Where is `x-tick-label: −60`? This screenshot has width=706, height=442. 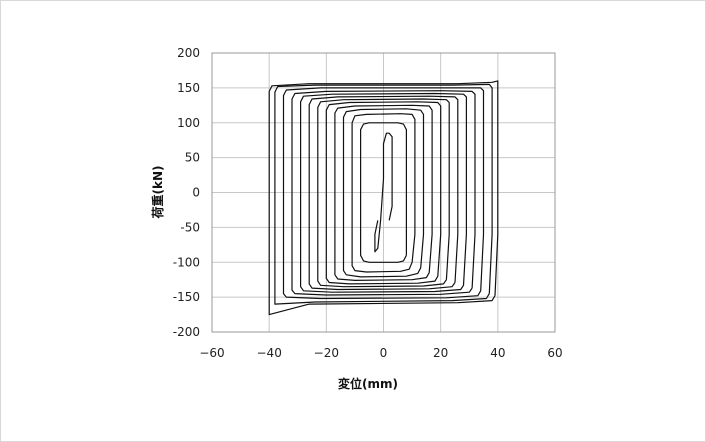
x-tick-label: −60 is located at coordinates (211, 353).